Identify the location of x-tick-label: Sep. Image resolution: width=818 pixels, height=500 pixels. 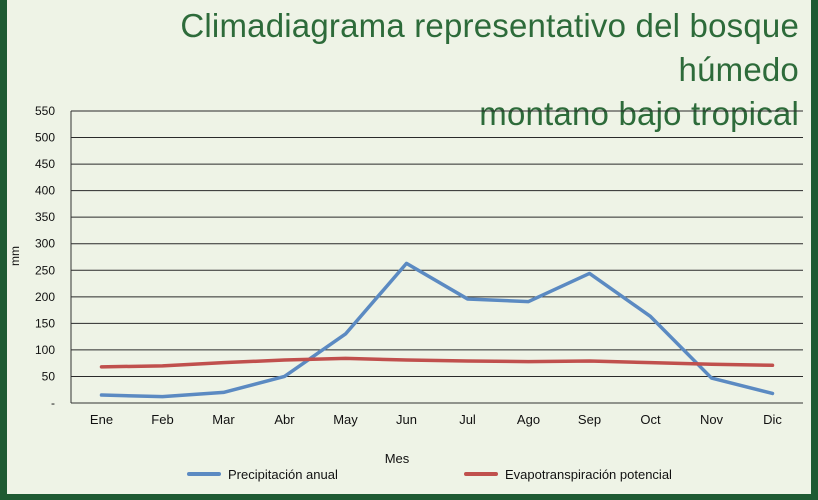
(589, 419).